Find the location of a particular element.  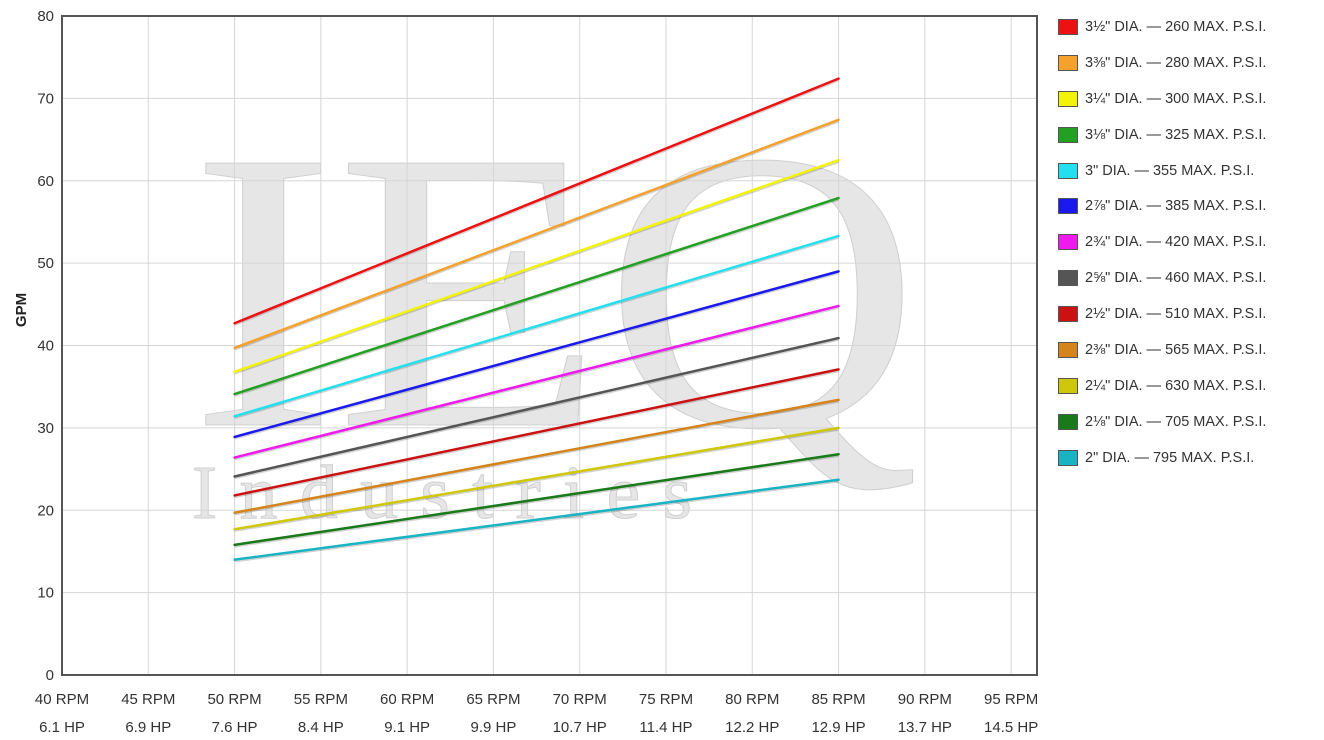

legend-label: 2¾" DIA. — 420 MAX. P.S.I. is located at coordinates (1176, 242).